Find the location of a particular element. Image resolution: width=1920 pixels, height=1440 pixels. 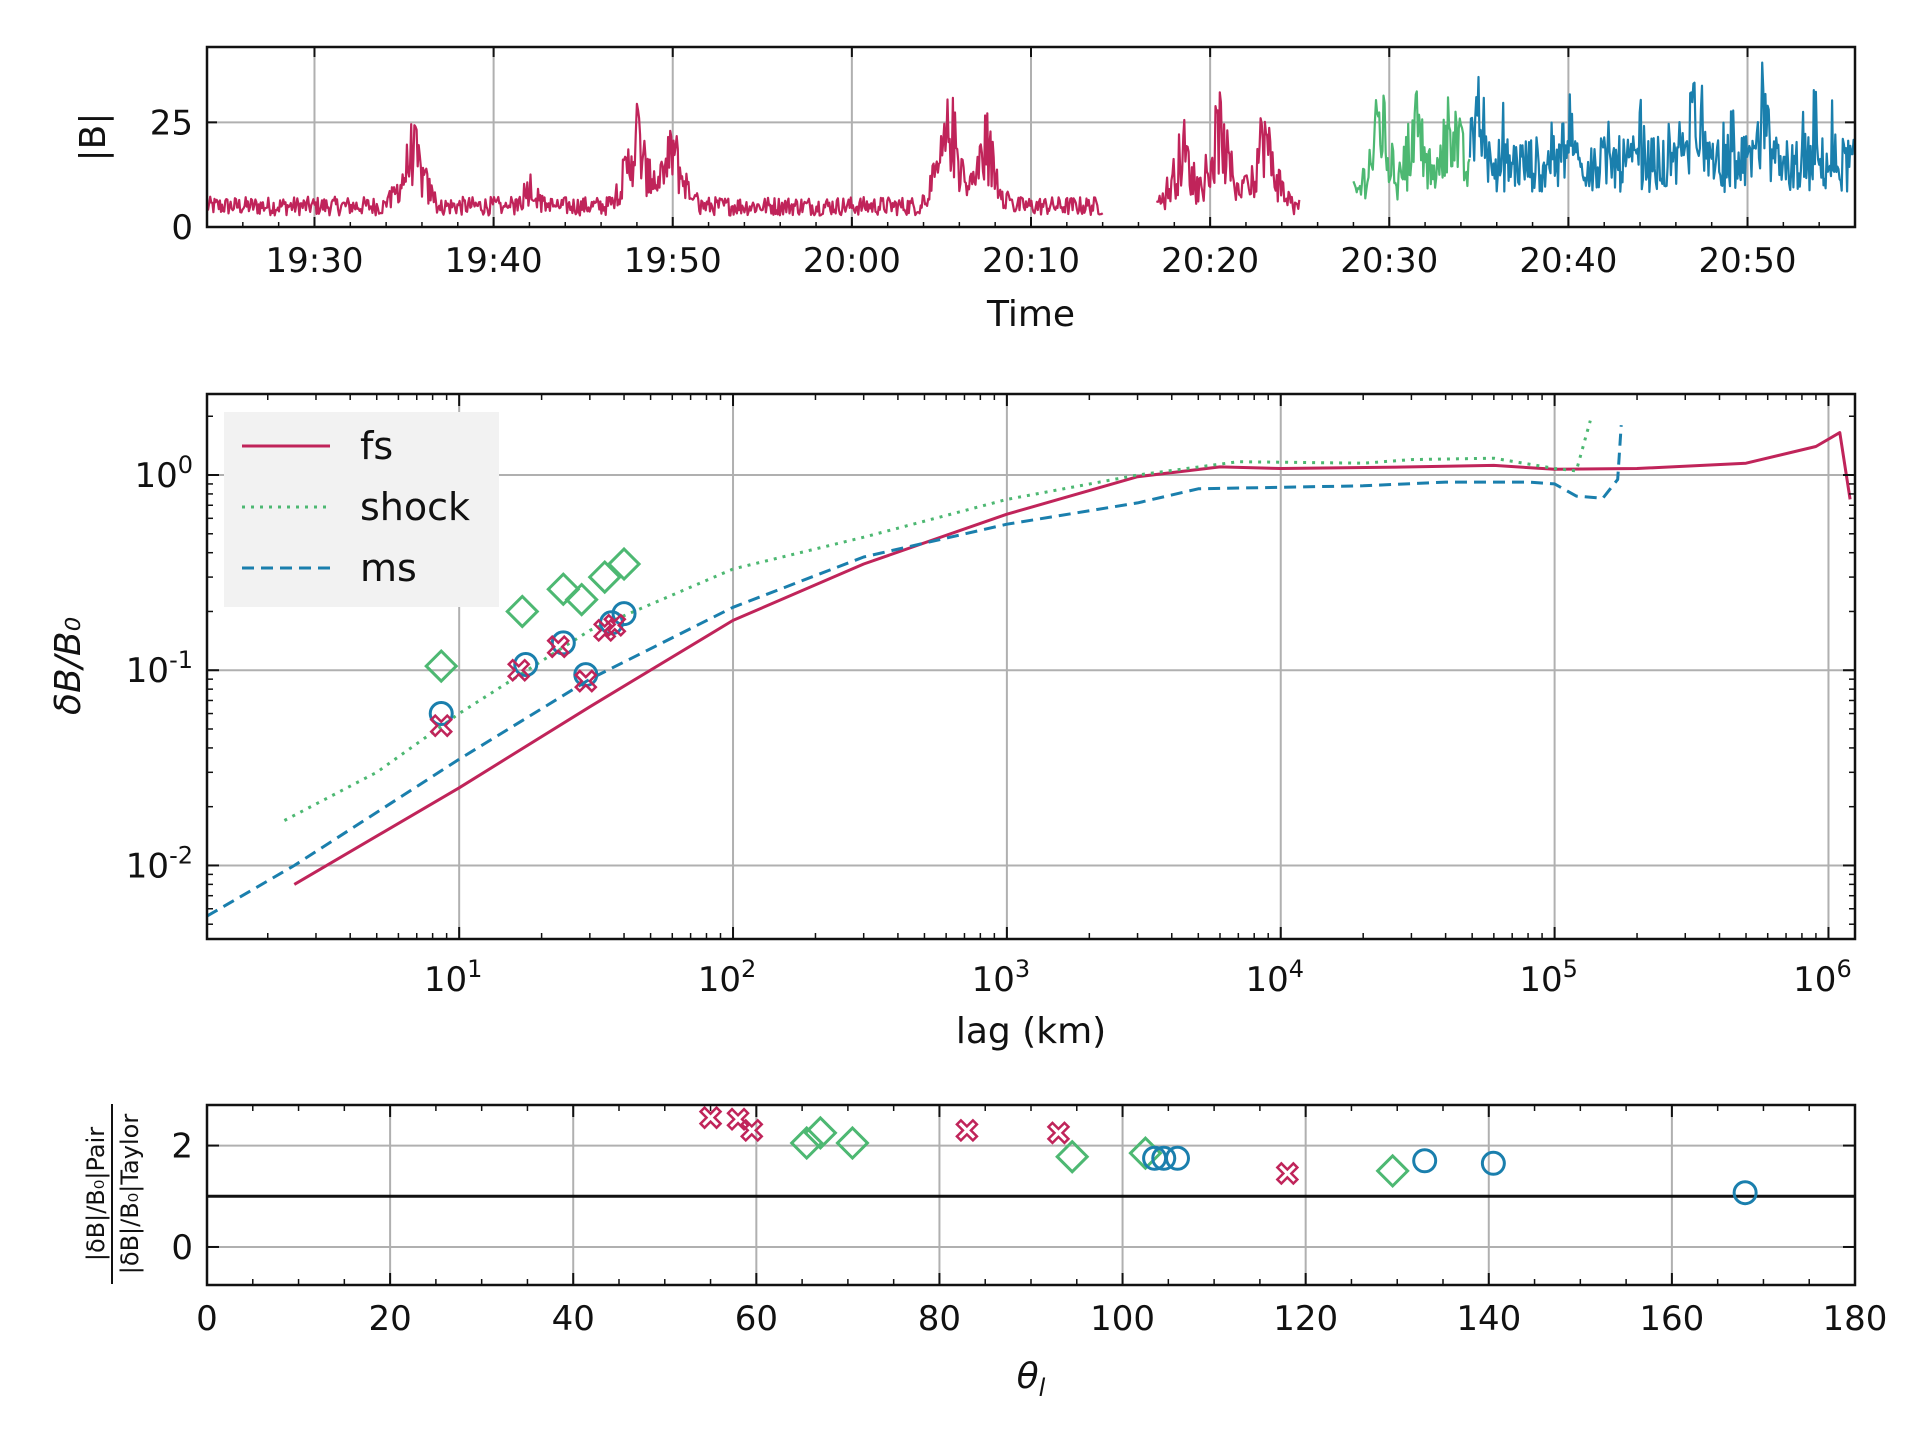

bot-ylabel: |δB|/B₀|Pair |δB|/B₀|Taylor is located at coordinates (113, 1194).